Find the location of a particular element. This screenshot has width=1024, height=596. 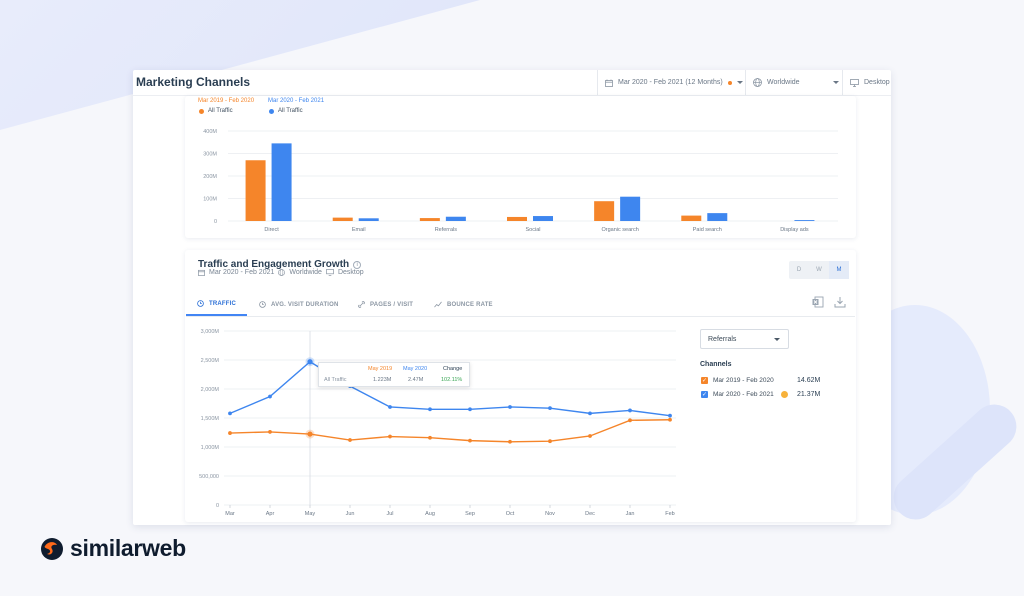

x-tick-label: Email is located at coordinates (359, 230).